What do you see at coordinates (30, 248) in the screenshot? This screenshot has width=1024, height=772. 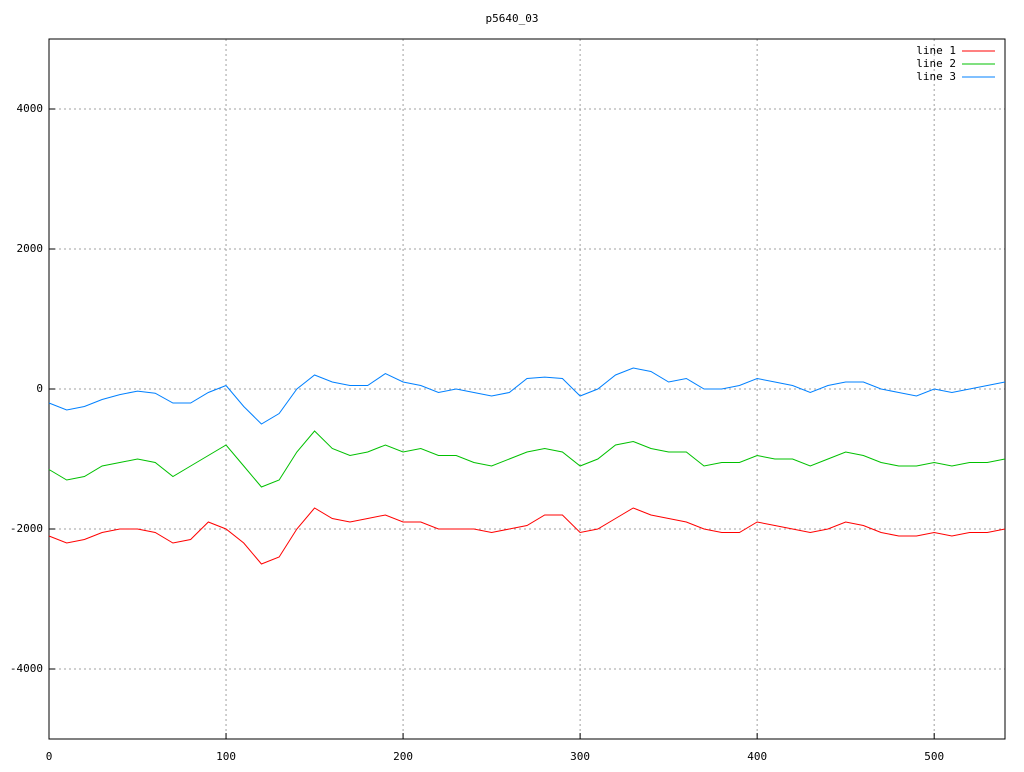 I see `y-tick-label: 2000` at bounding box center [30, 248].